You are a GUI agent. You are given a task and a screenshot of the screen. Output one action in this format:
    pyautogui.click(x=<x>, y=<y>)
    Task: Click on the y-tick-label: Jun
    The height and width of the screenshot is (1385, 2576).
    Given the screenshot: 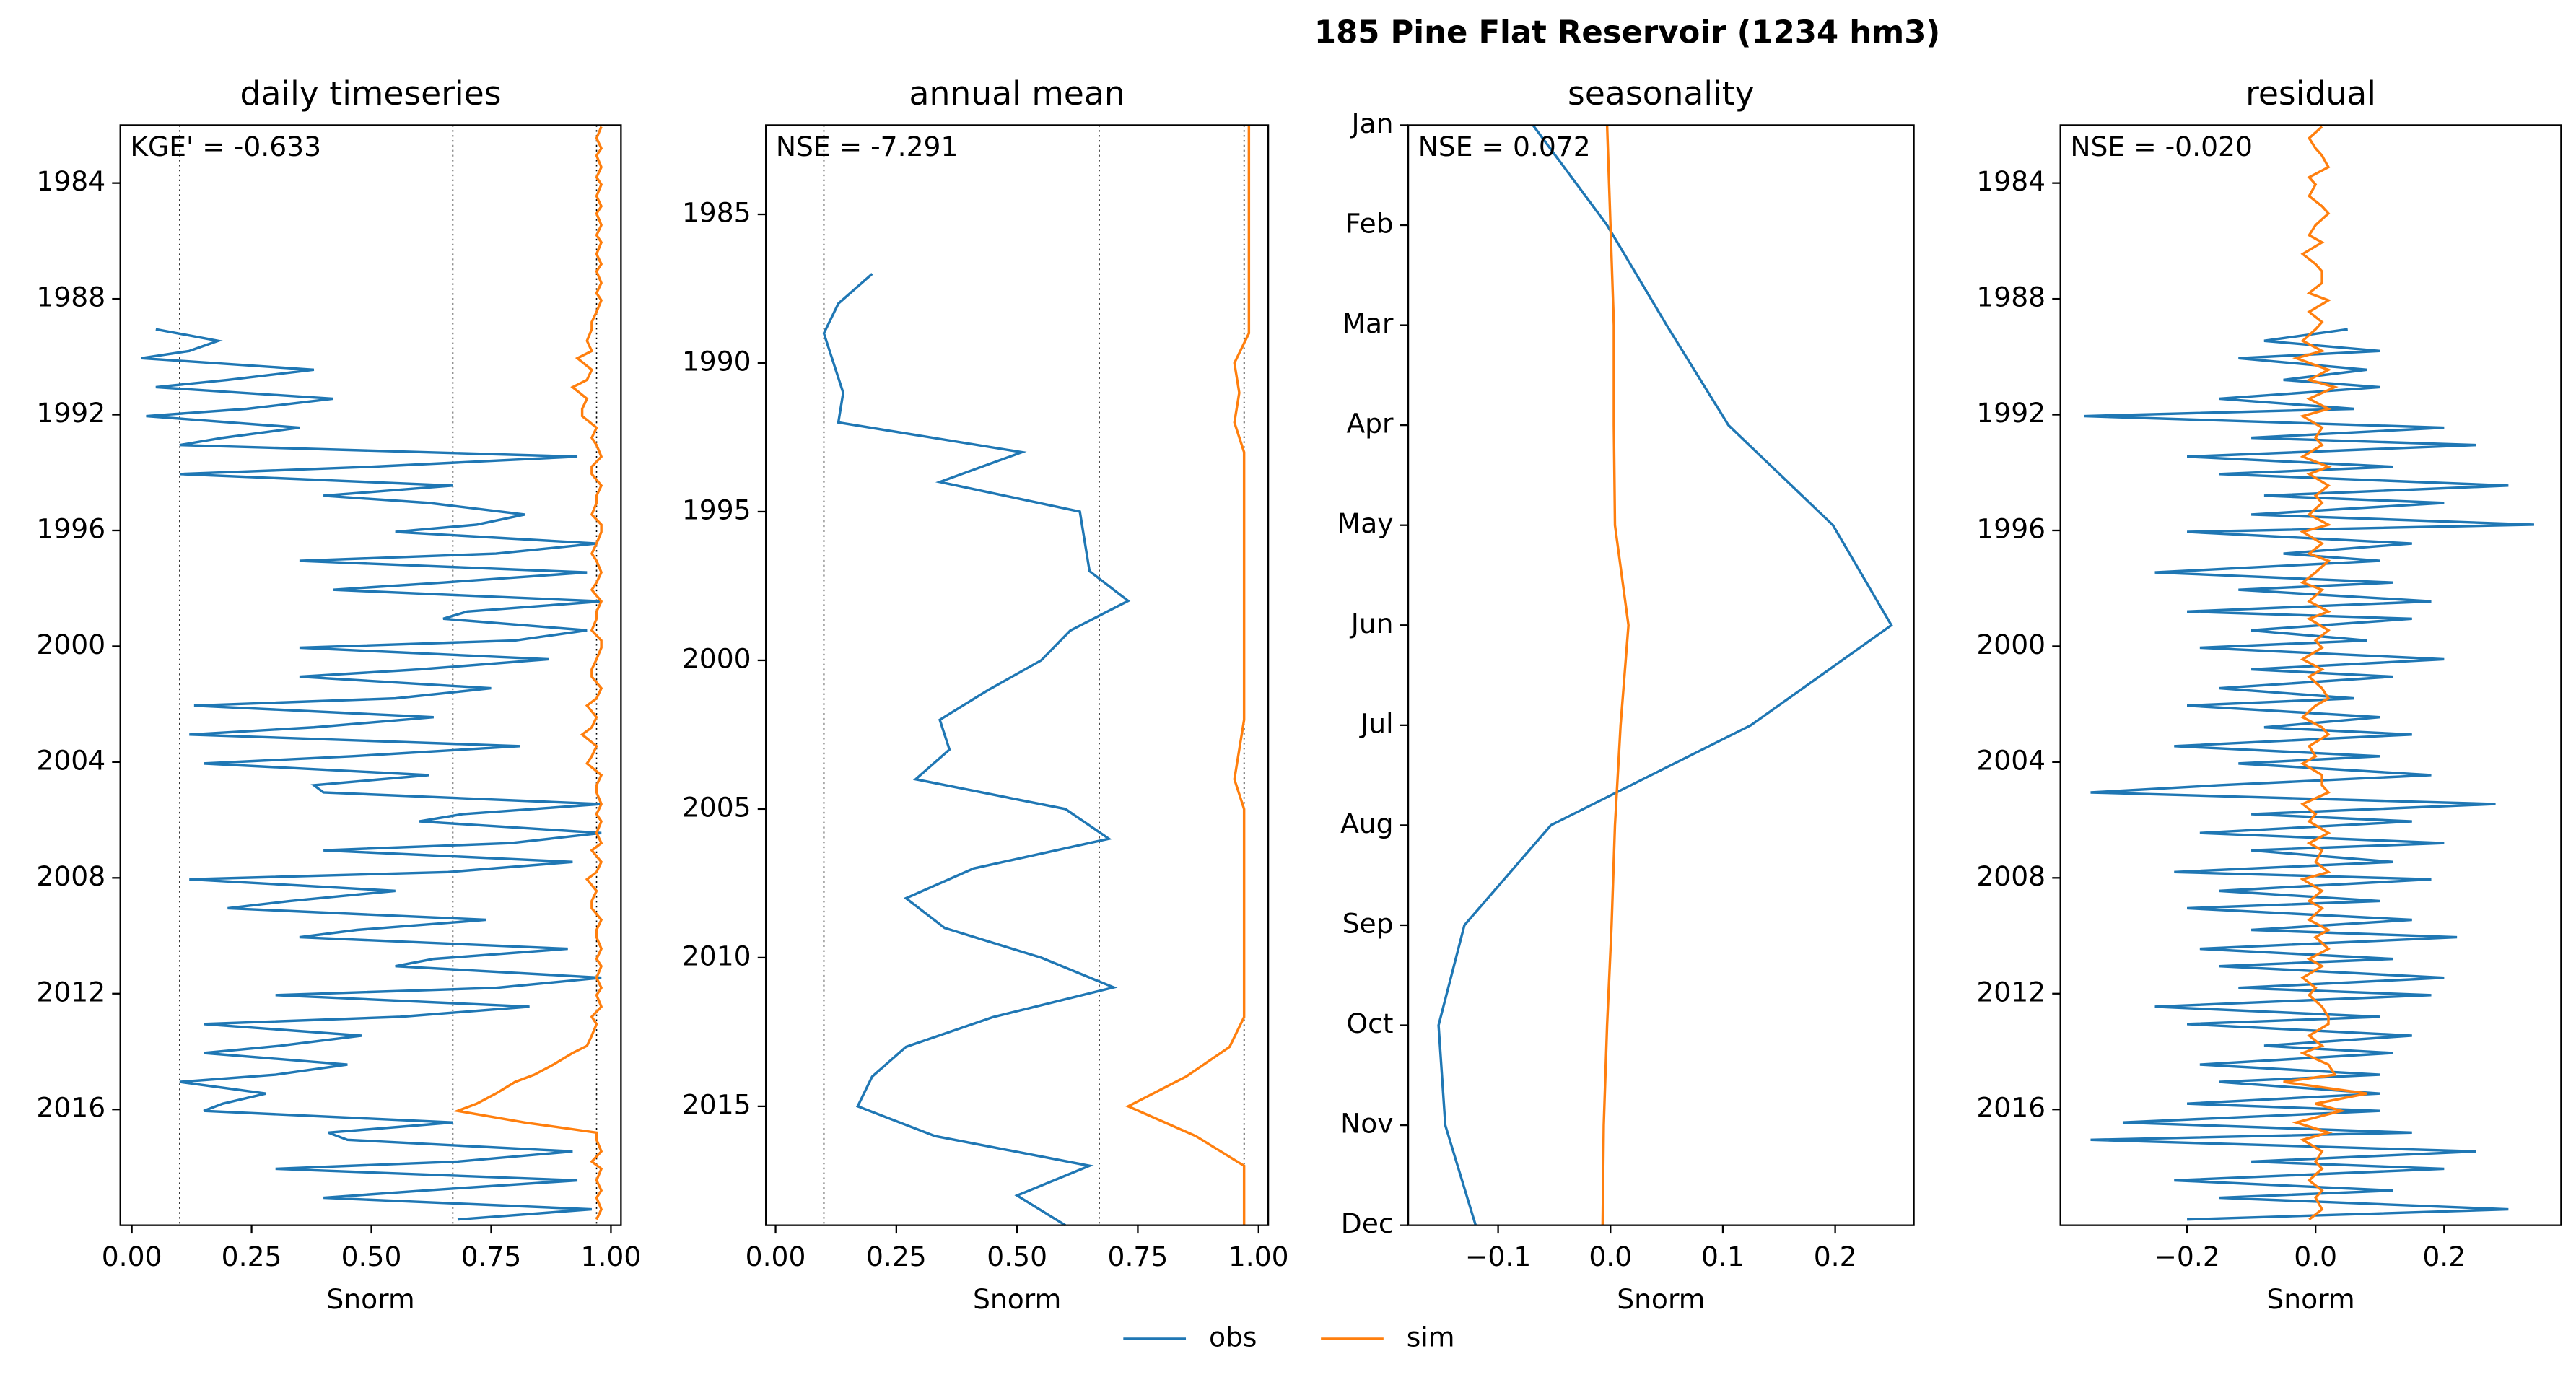 What is the action you would take?
    pyautogui.click(x=1372, y=623)
    